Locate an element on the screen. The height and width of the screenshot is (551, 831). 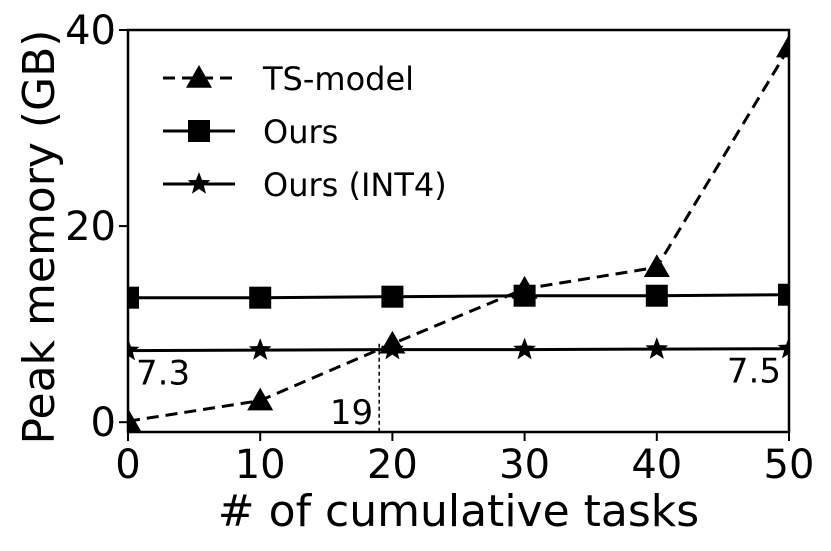
annotation-label: 7.5 is located at coordinates (754, 372).